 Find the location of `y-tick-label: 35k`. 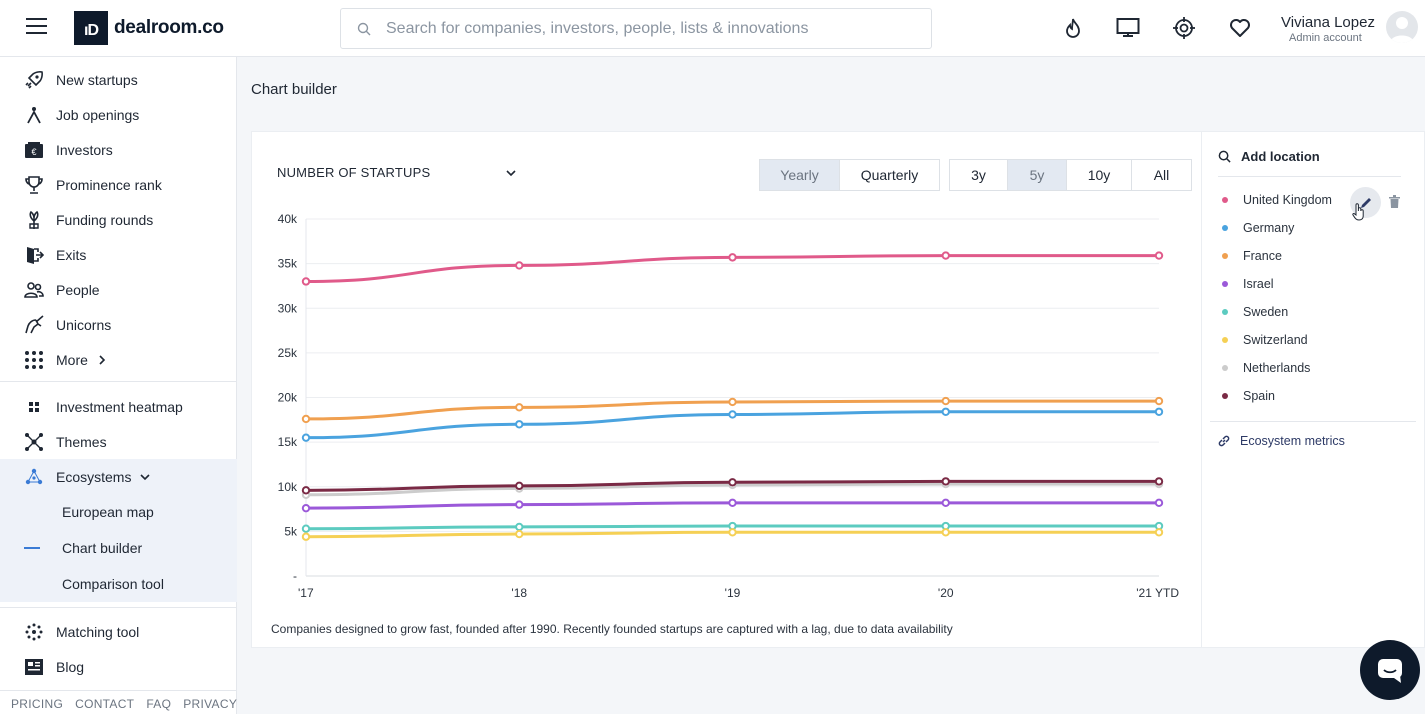

y-tick-label: 35k is located at coordinates (288, 264).